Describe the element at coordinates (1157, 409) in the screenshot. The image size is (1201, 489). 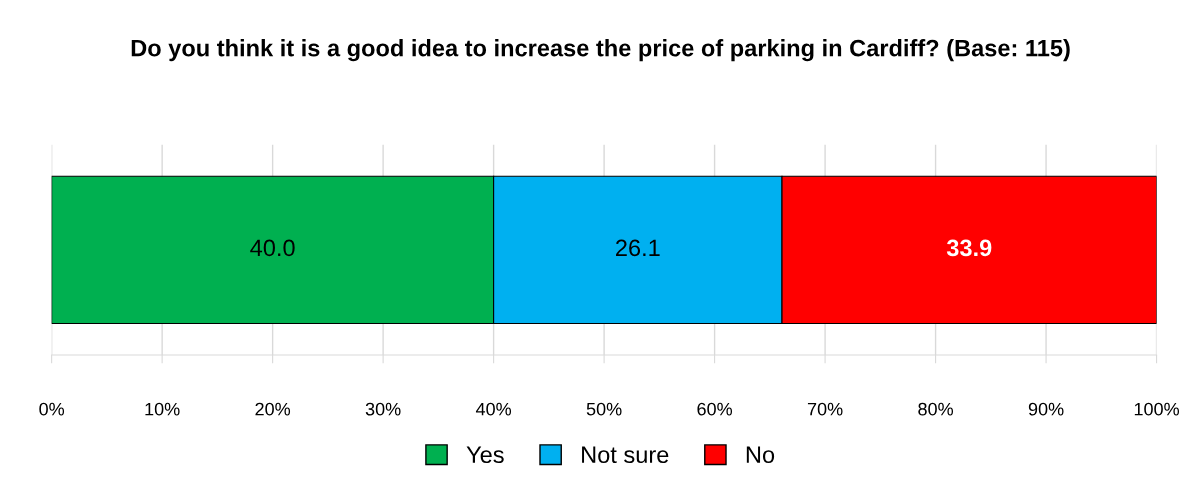
I see `x-tick-label: 100%` at that location.